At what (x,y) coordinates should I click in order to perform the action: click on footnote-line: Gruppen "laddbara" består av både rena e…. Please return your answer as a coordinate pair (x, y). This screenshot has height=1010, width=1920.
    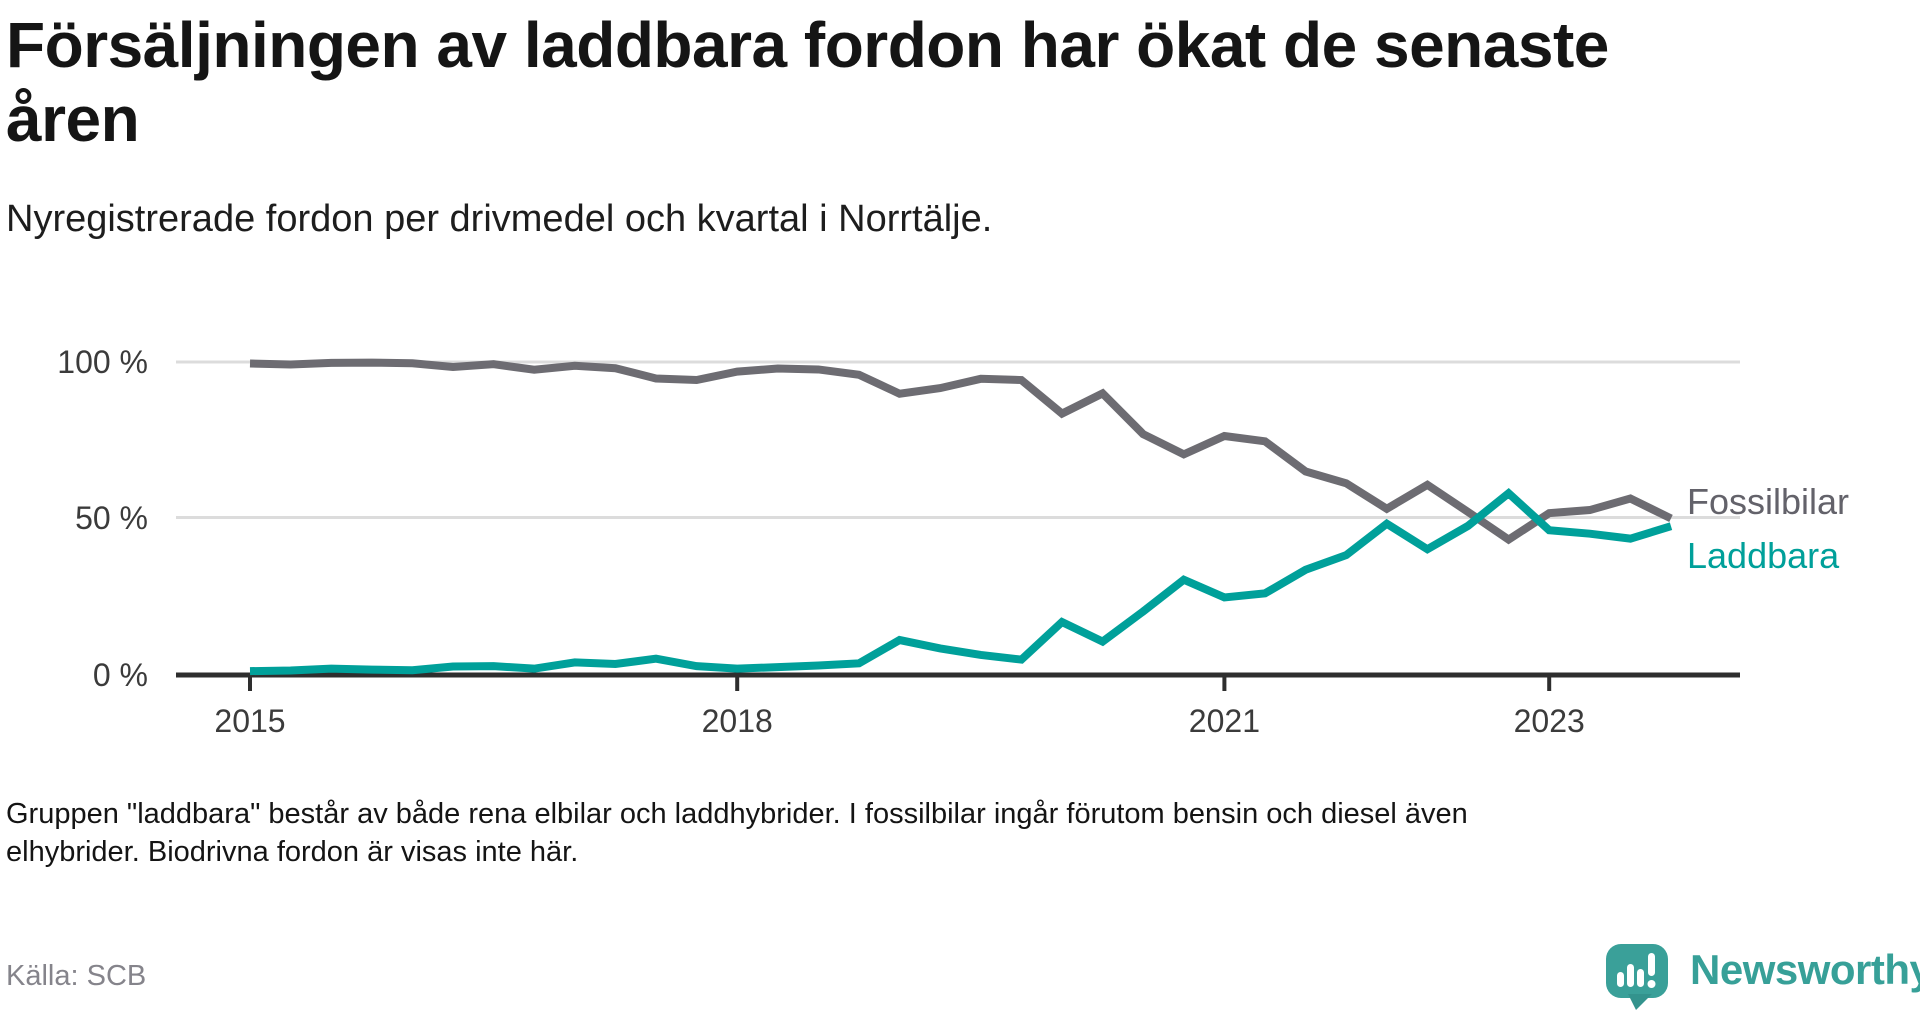
    Looking at the image, I should click on (737, 814).